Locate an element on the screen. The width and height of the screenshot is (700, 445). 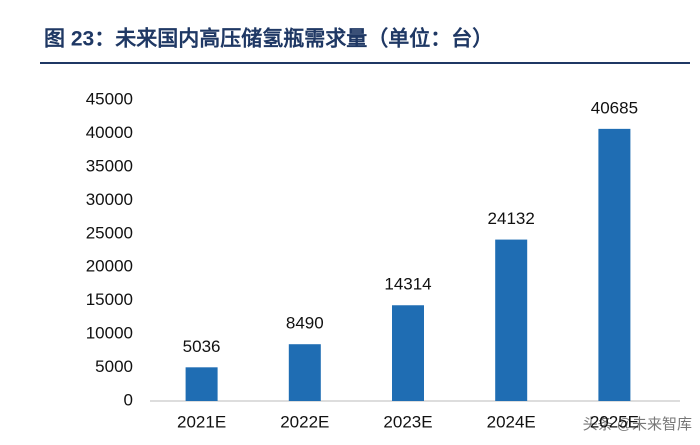
watermark: 头条 @未来智库 is located at coordinates (637, 424).